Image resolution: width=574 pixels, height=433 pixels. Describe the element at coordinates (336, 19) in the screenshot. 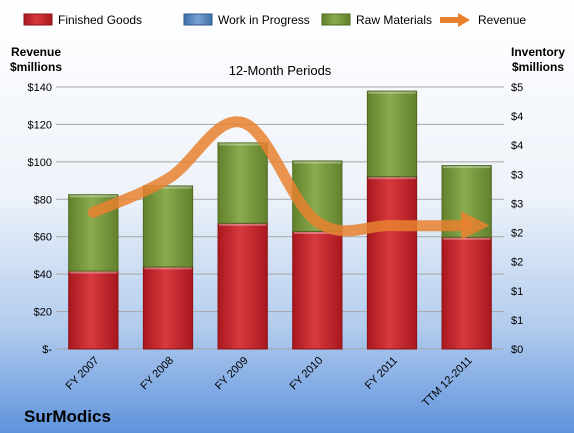

I see `legend-swatch-raw-materials` at that location.